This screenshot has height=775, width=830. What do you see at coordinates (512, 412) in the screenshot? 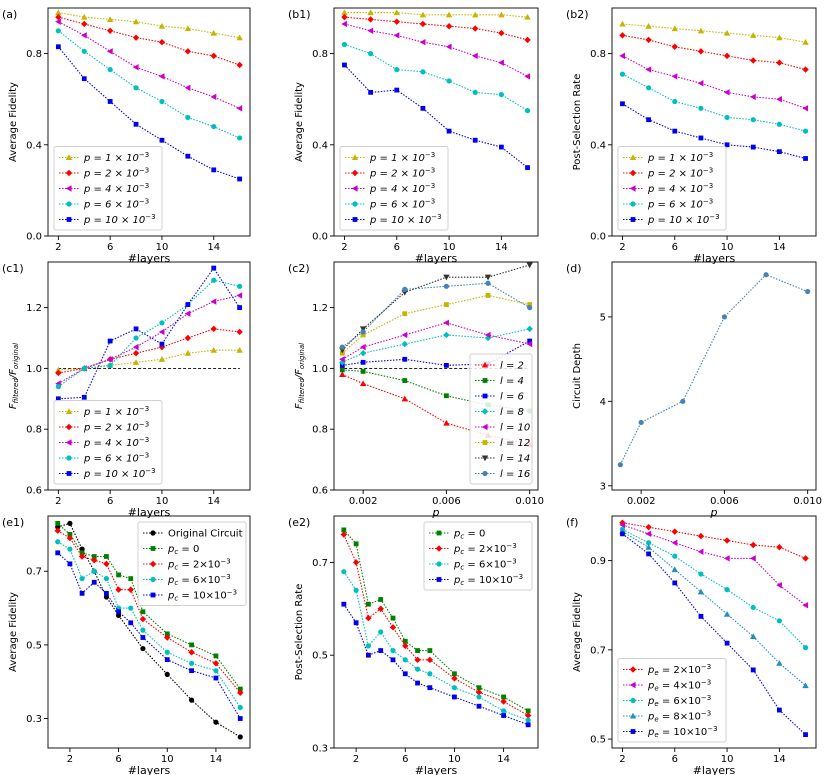
I see `legend-label: l = 8` at bounding box center [512, 412].